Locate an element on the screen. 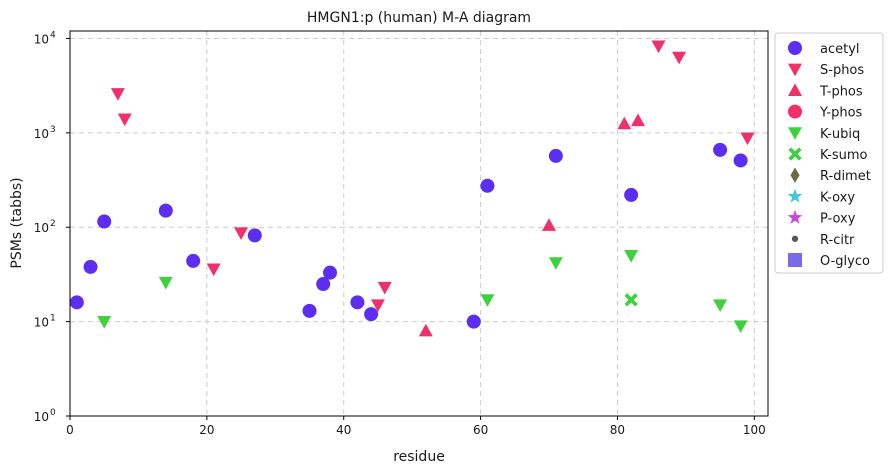 The height and width of the screenshot is (474, 889). legend-label-s-phos: S-phos is located at coordinates (842, 70).